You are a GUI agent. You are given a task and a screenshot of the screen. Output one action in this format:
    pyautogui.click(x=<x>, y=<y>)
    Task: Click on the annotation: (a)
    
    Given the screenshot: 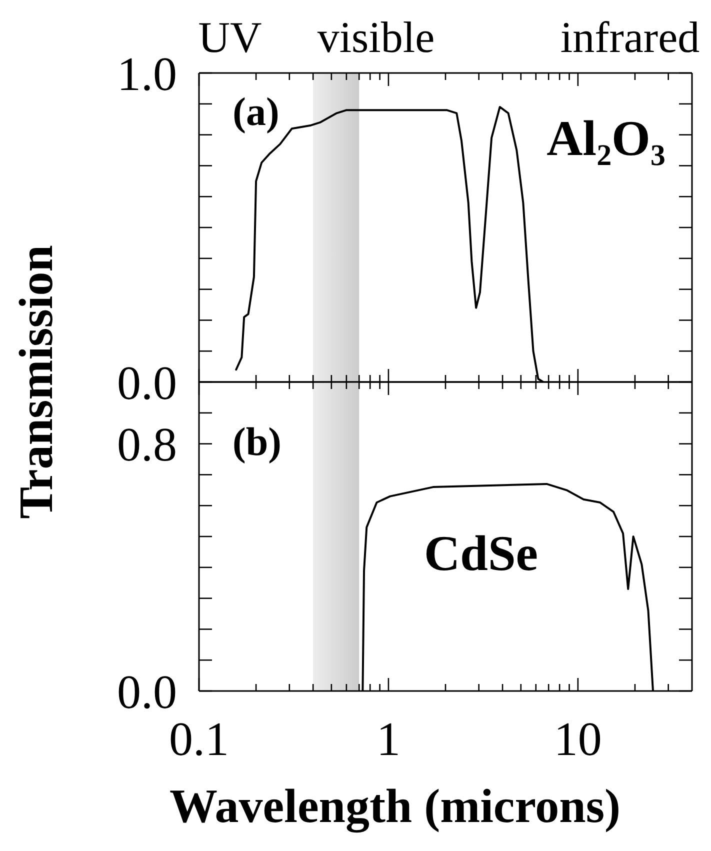 What is the action you would take?
    pyautogui.click(x=256, y=111)
    